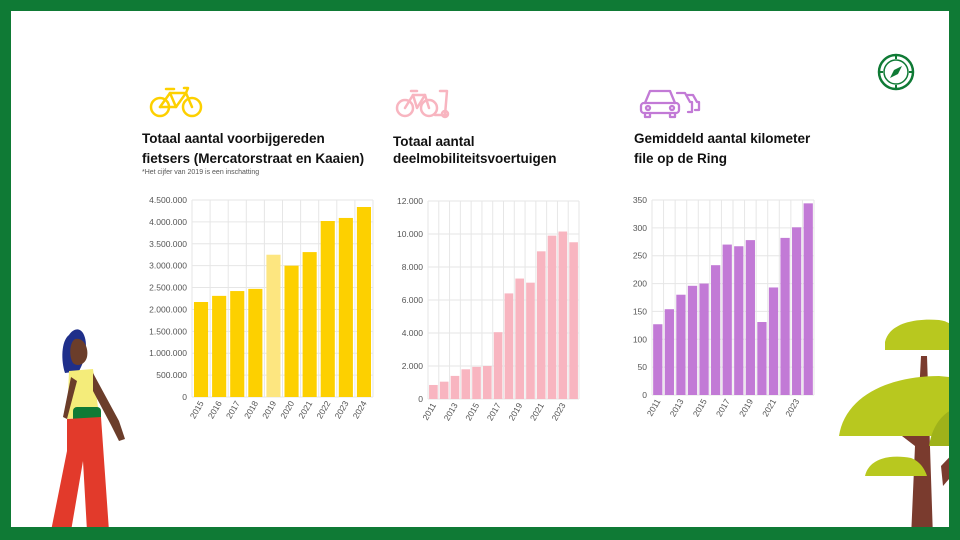 Image resolution: width=960 pixels, height=540 pixels. I want to click on chart-1-note: *Het cijfer van 2019 is een inschatting, so click(201, 172).